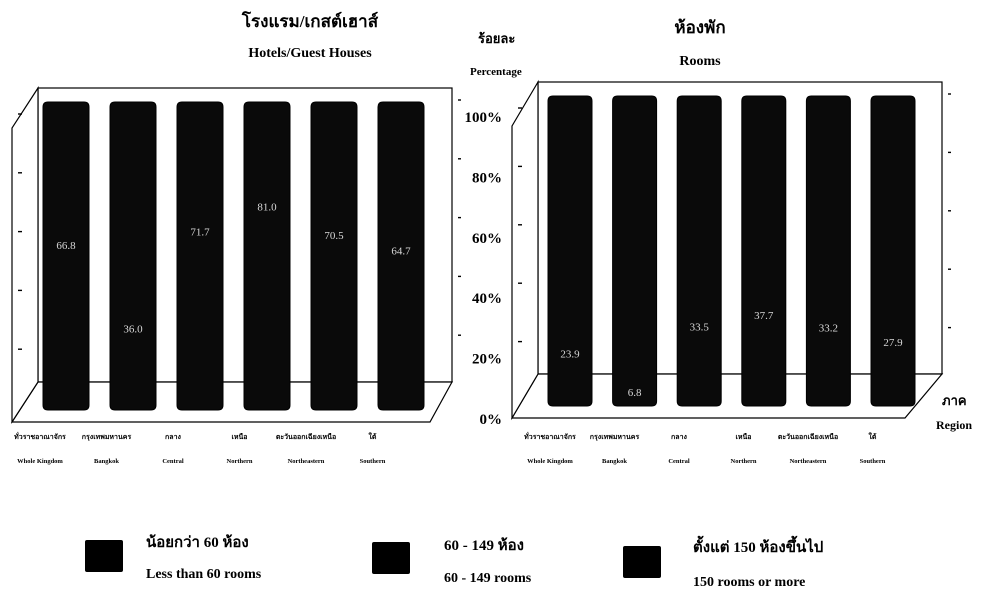 Image resolution: width=983 pixels, height=596 pixels. What do you see at coordinates (401, 252) in the screenshot?
I see `bar-value-label: 64.7` at bounding box center [401, 252].